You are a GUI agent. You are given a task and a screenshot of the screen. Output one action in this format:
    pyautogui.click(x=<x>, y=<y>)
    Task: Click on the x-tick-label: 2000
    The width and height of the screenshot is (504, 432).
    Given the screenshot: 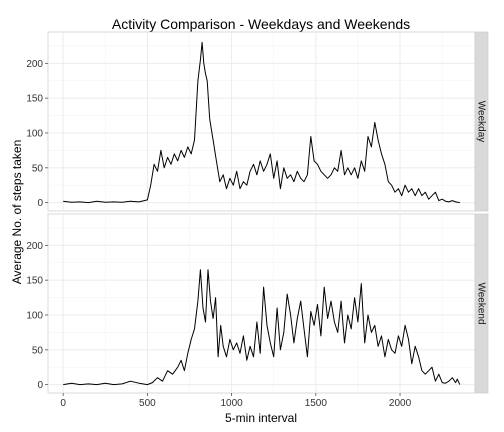 What is the action you would take?
    pyautogui.click(x=400, y=403)
    